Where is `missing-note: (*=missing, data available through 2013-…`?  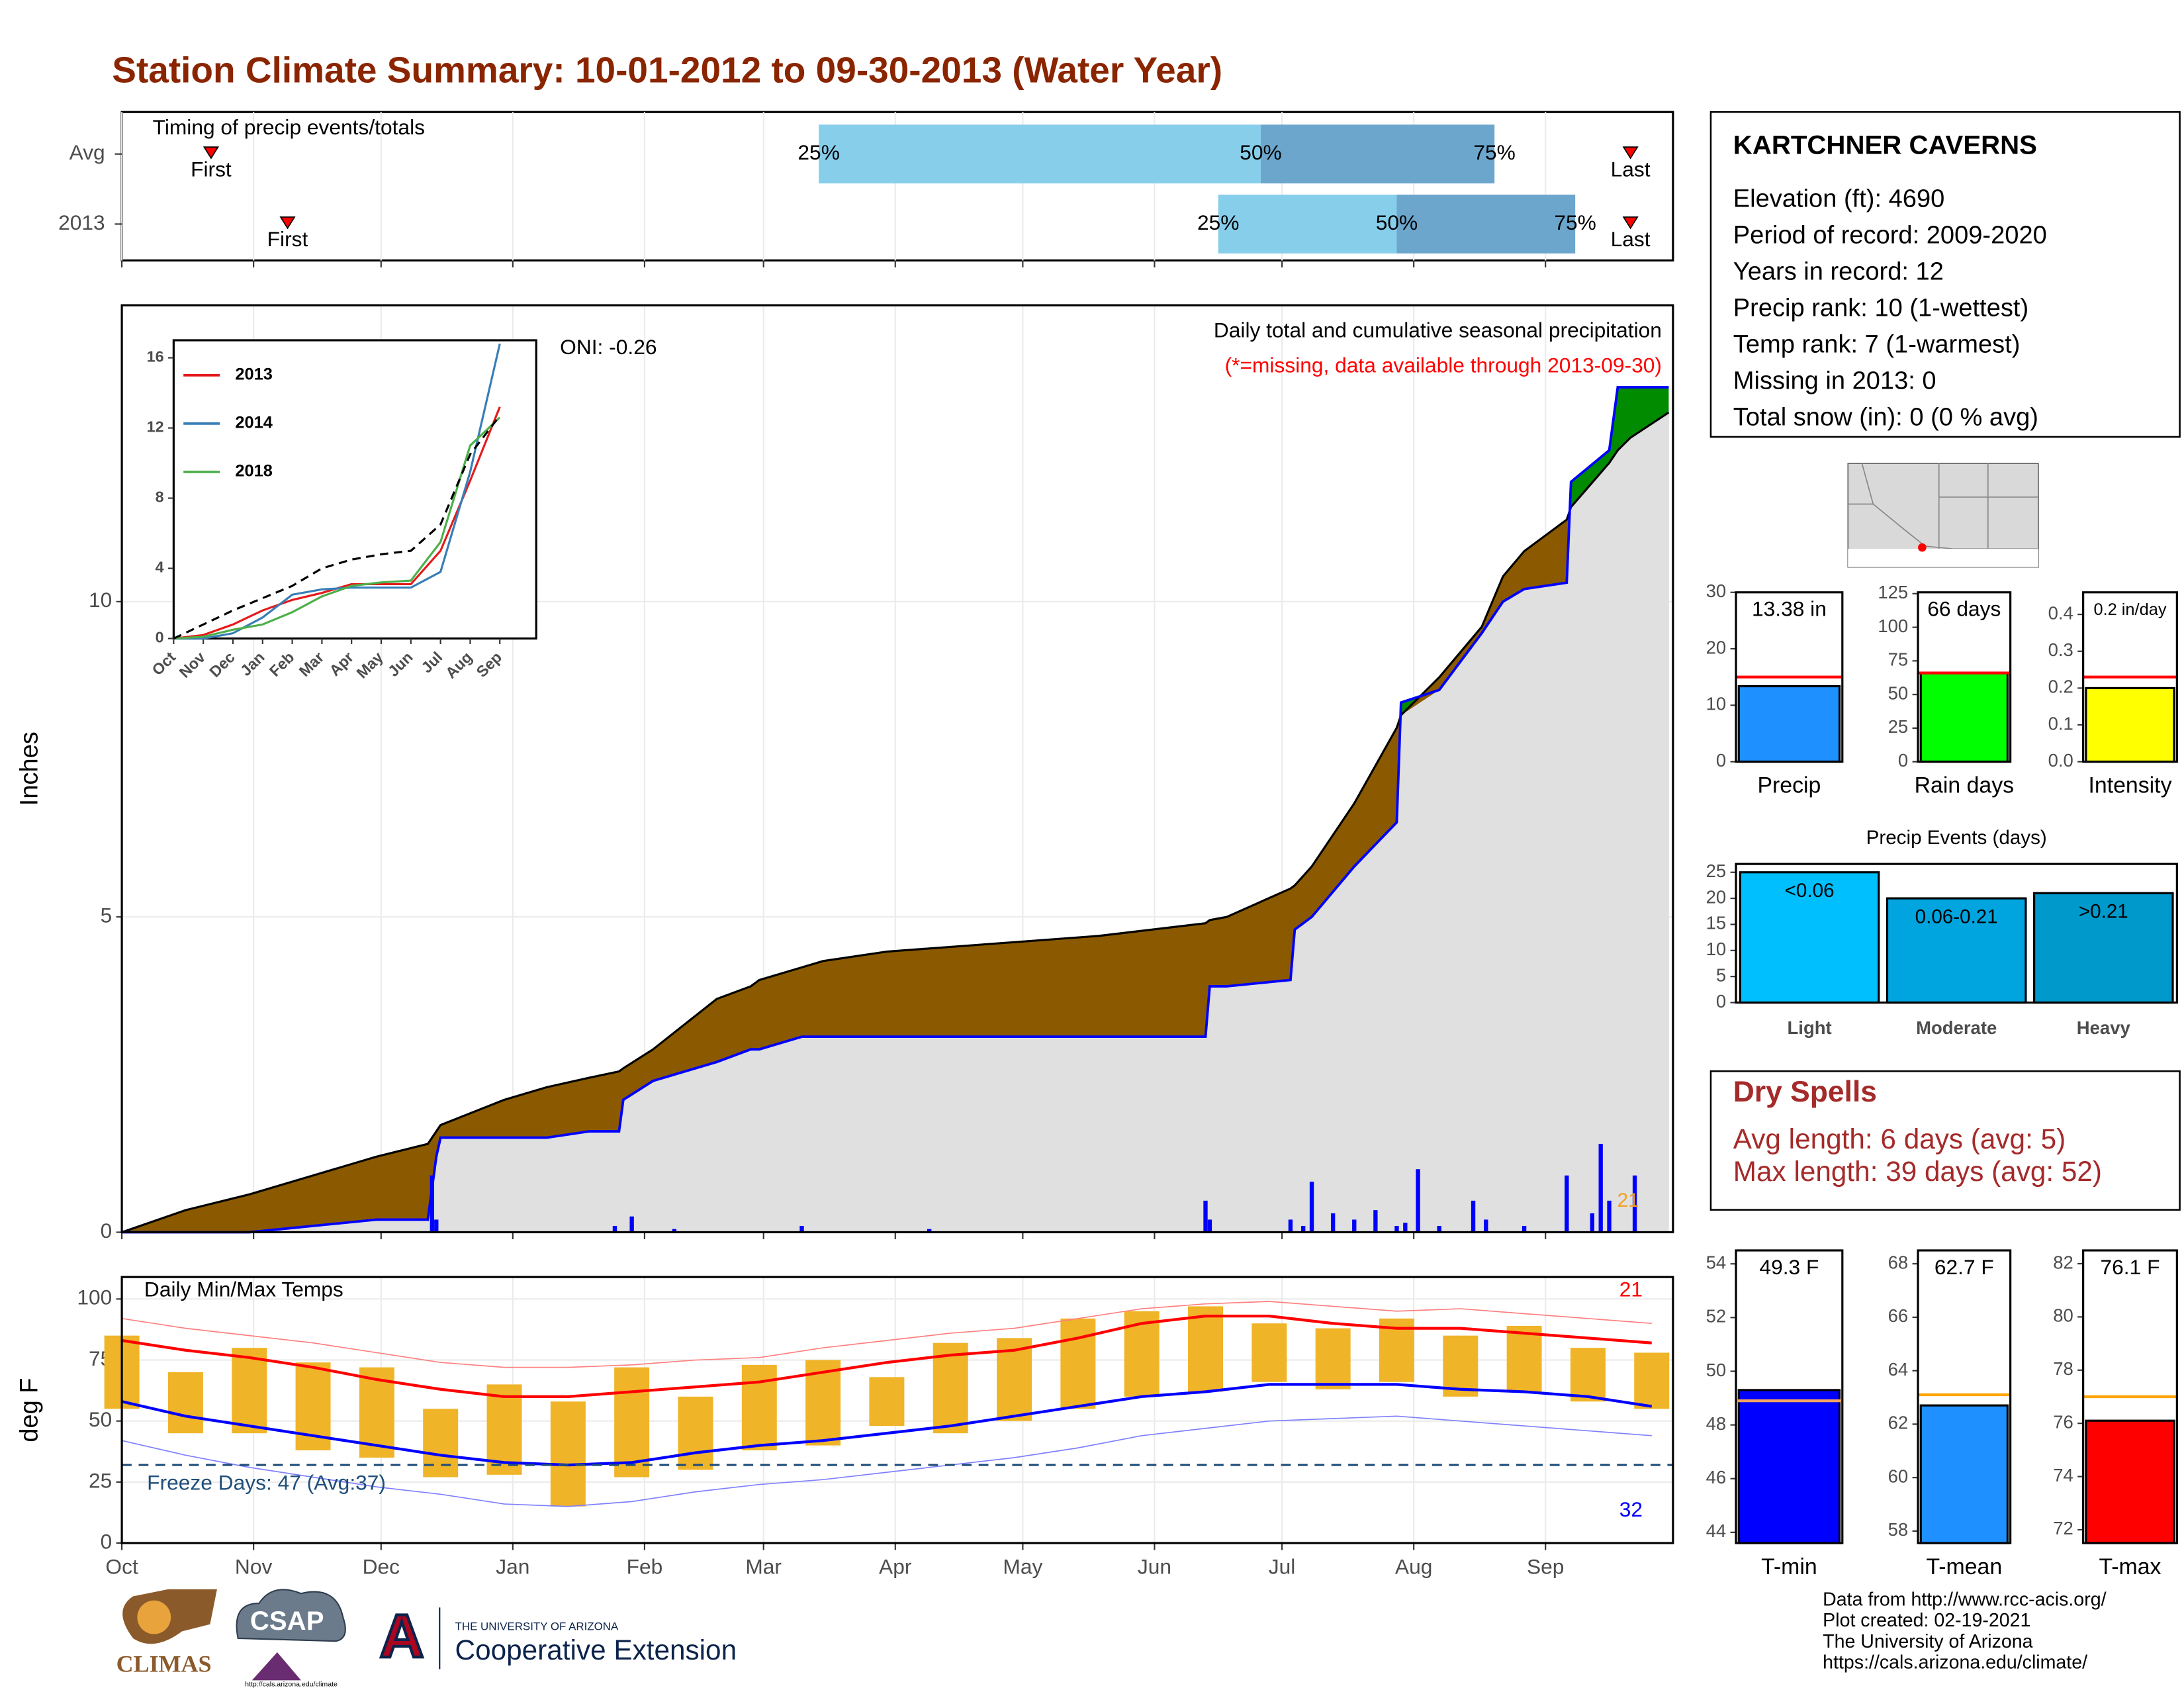 missing-note: (*=missing, data available through 2013-… is located at coordinates (1443, 365).